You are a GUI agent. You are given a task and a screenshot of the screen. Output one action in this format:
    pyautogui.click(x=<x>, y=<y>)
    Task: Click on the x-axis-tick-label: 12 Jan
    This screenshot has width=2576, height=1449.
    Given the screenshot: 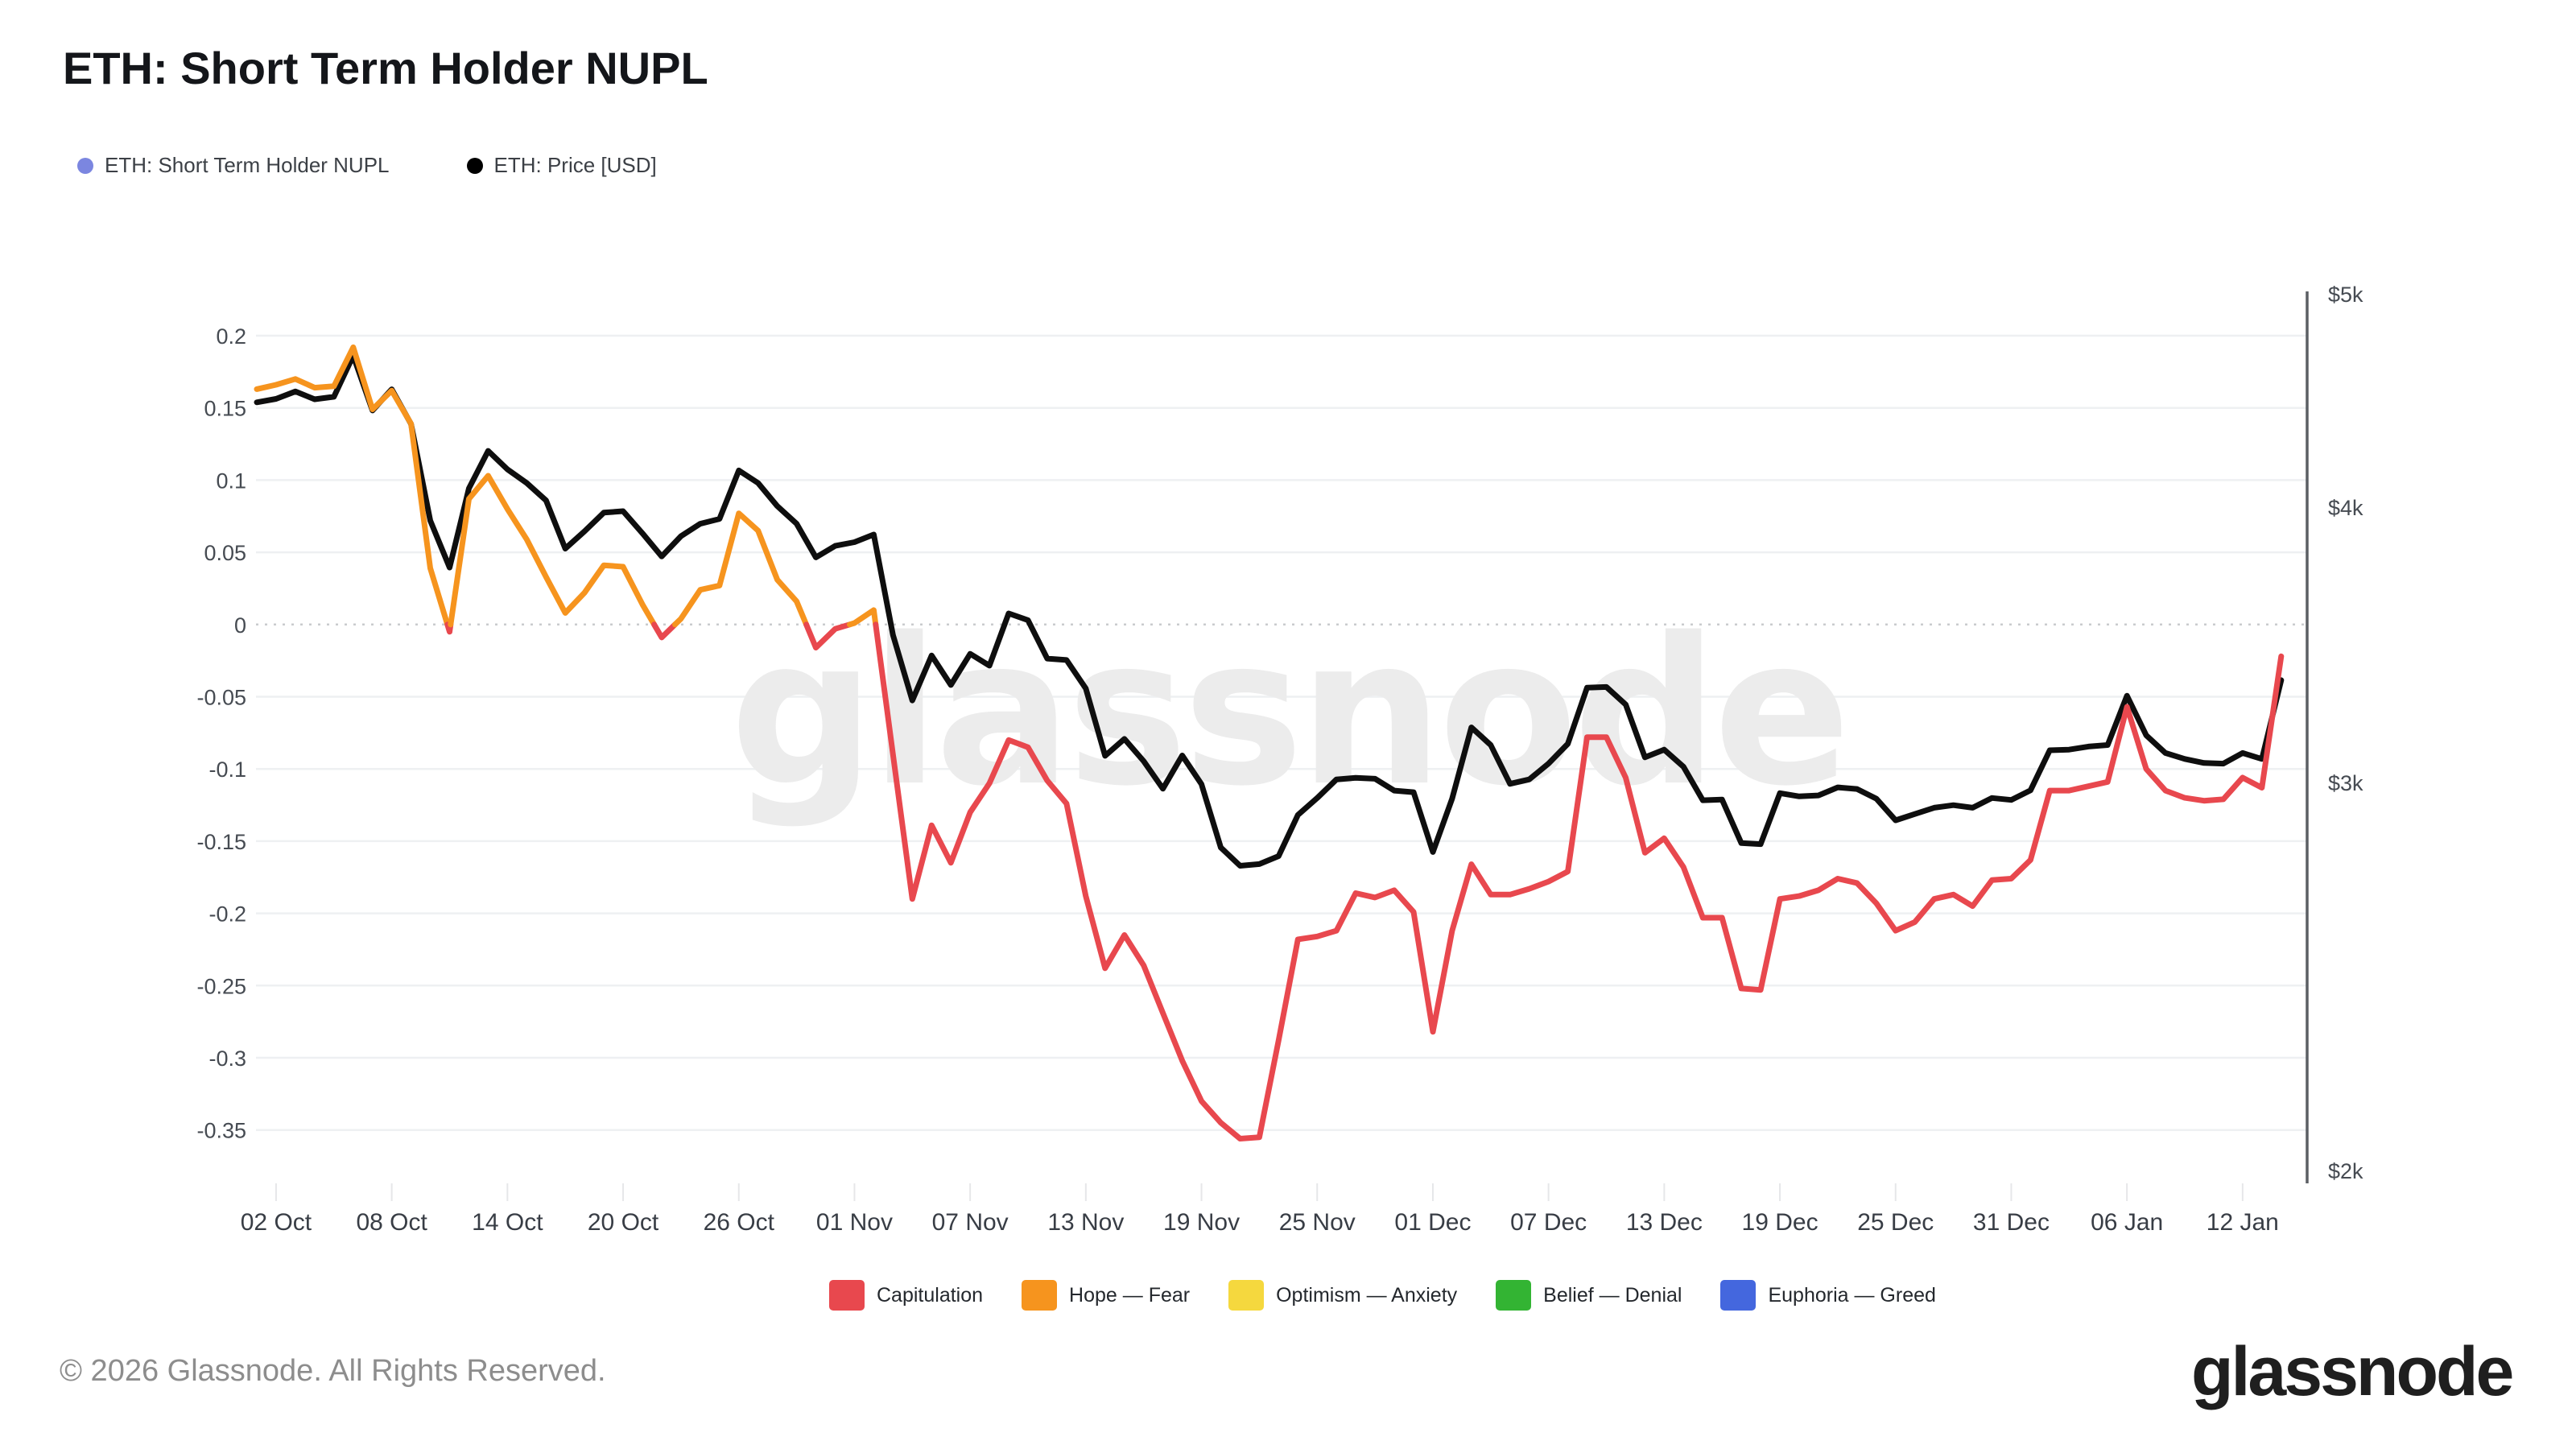 What is the action you would take?
    pyautogui.click(x=2243, y=1222)
    